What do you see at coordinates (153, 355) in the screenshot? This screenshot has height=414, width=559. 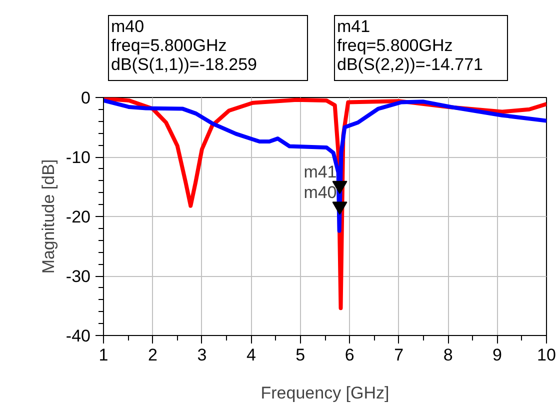 I see `x-tick-label: 2` at bounding box center [153, 355].